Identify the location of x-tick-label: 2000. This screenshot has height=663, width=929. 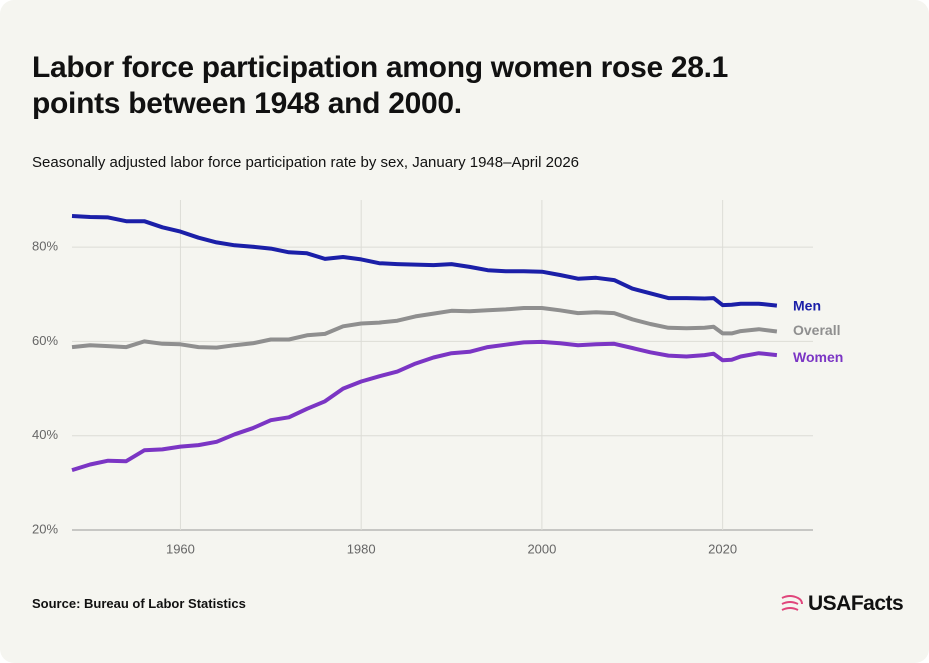
(541, 548).